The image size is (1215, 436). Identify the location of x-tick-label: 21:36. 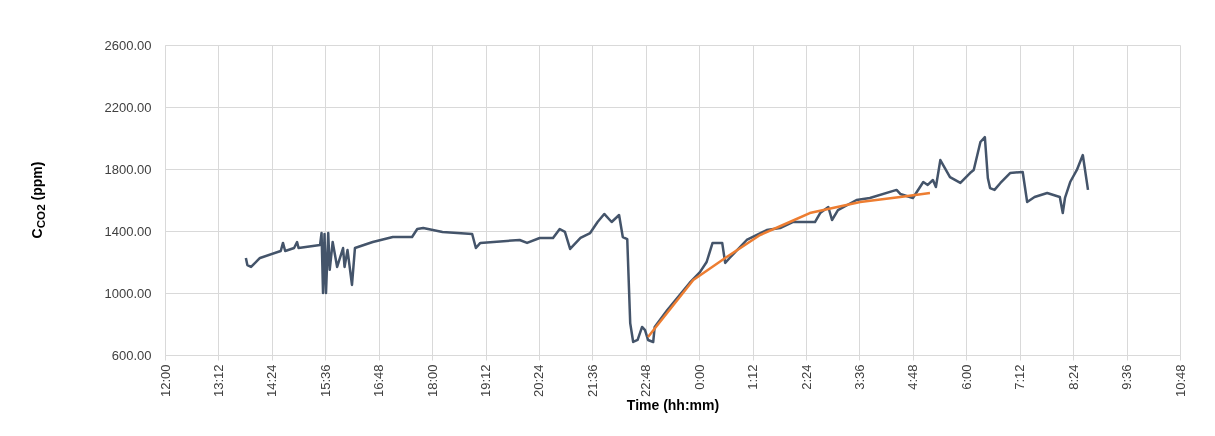
(592, 381).